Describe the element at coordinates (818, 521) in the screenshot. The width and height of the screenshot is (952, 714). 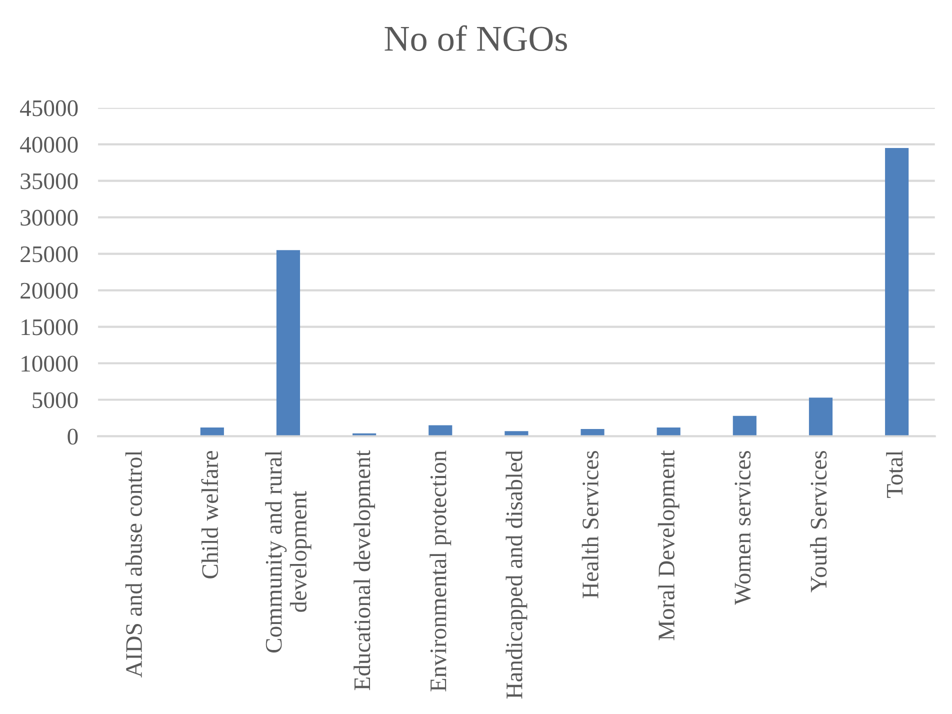
I see `x-tick-label: Youth Services` at that location.